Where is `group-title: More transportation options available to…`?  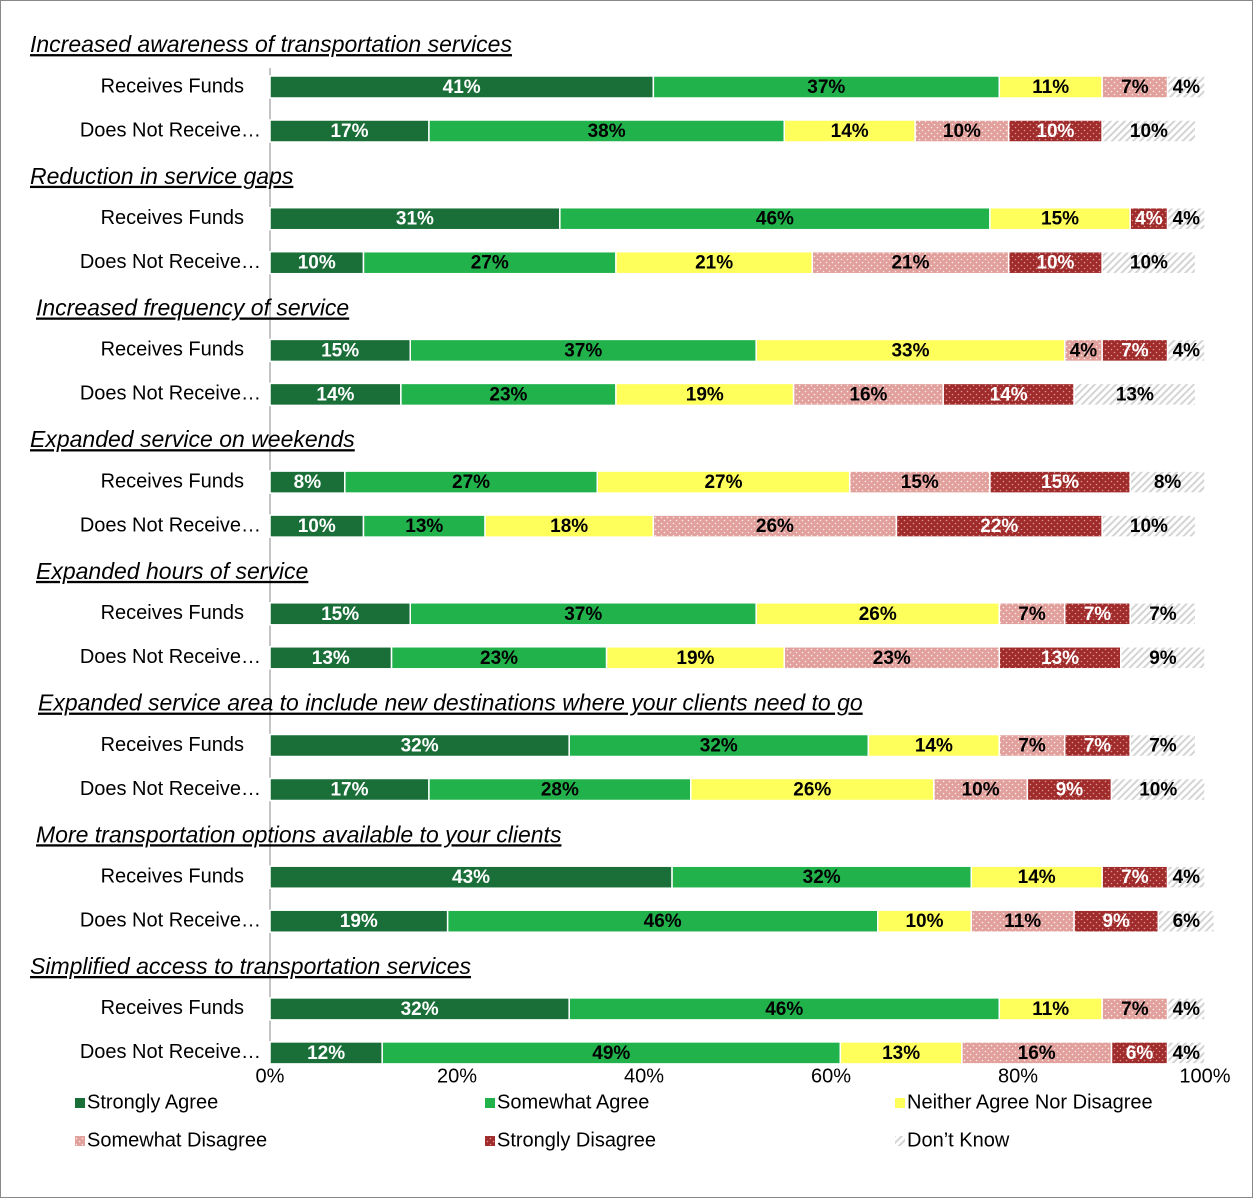
group-title: More transportation options available to… is located at coordinates (299, 834).